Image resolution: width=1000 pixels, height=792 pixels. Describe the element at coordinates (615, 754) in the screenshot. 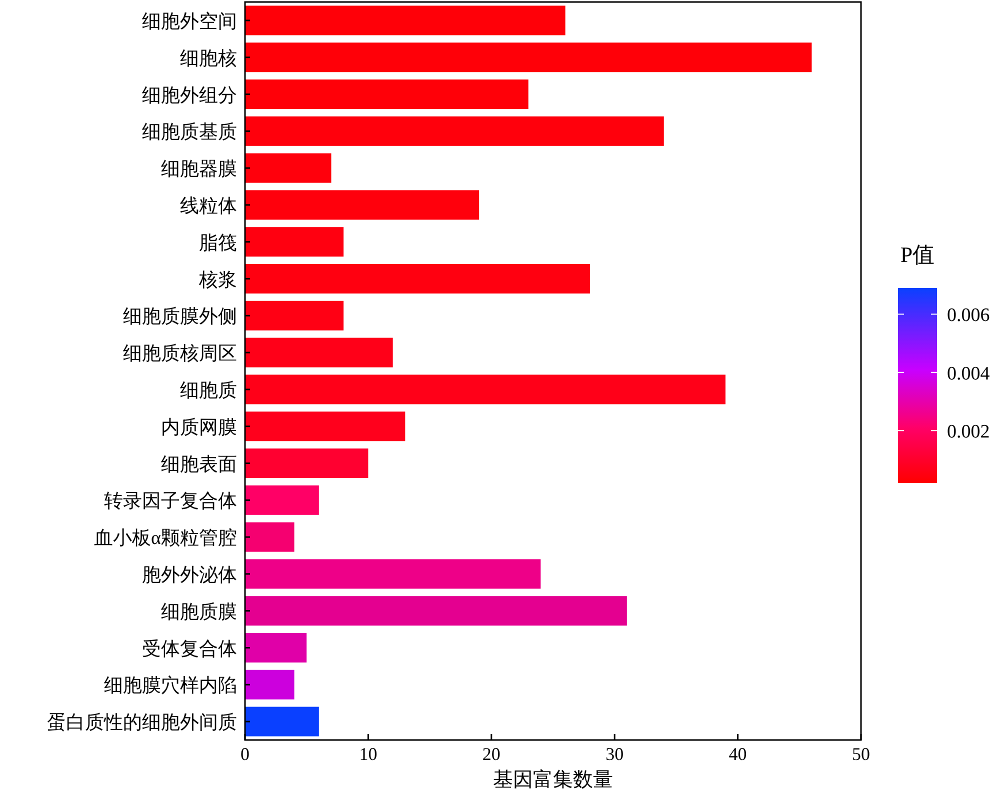

I see `x-tick-label: 30` at that location.